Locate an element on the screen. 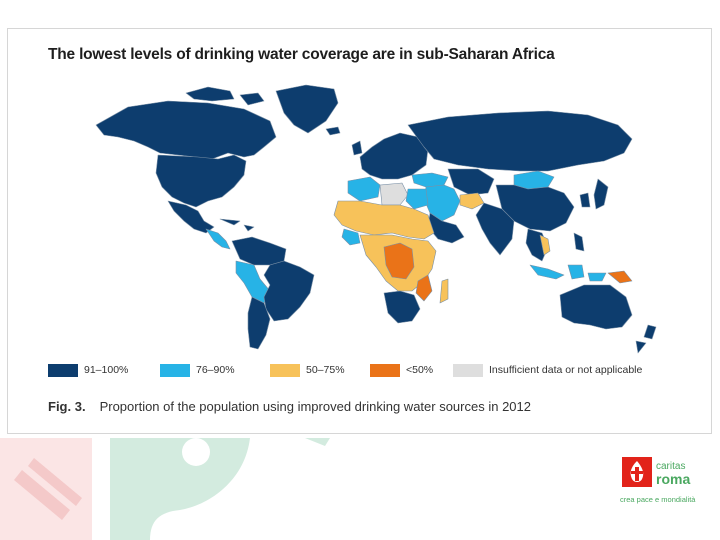  map-region-libya-algeria is located at coordinates (394, 194).